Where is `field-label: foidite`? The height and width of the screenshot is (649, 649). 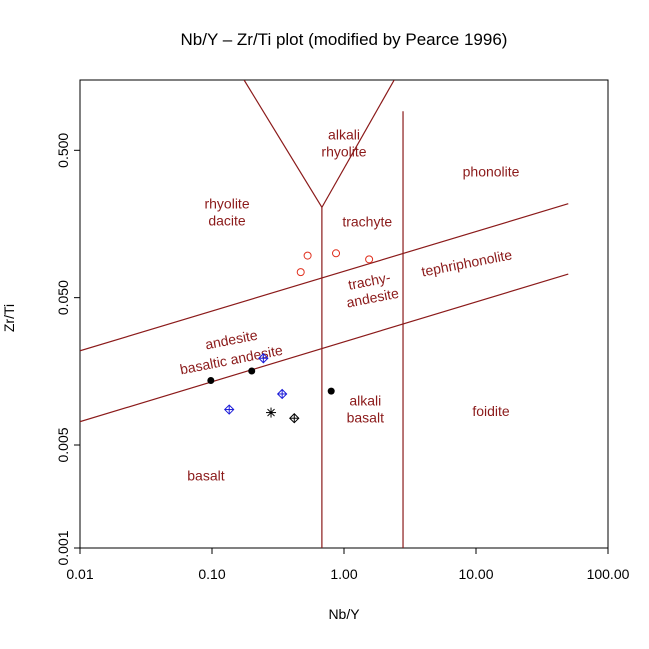
field-label: foidite is located at coordinates (491, 411).